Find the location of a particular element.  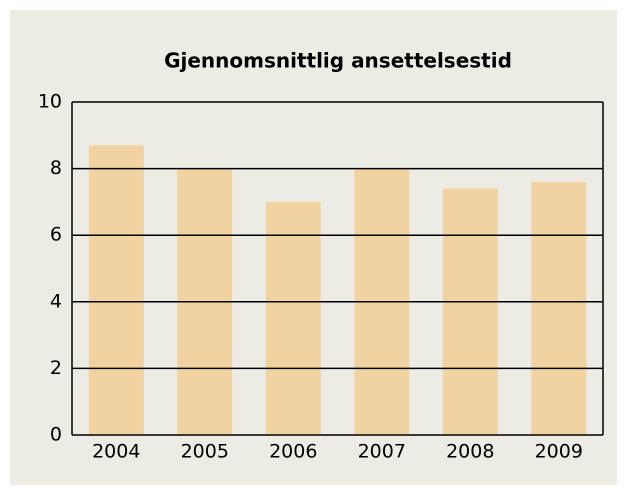

y-tick-label: 0 is located at coordinates (56, 435).